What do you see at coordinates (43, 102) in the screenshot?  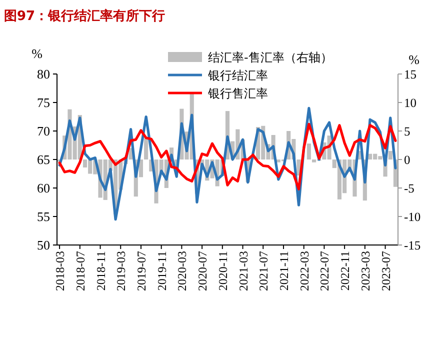 I see `y-tick-label: 75` at bounding box center [43, 102].